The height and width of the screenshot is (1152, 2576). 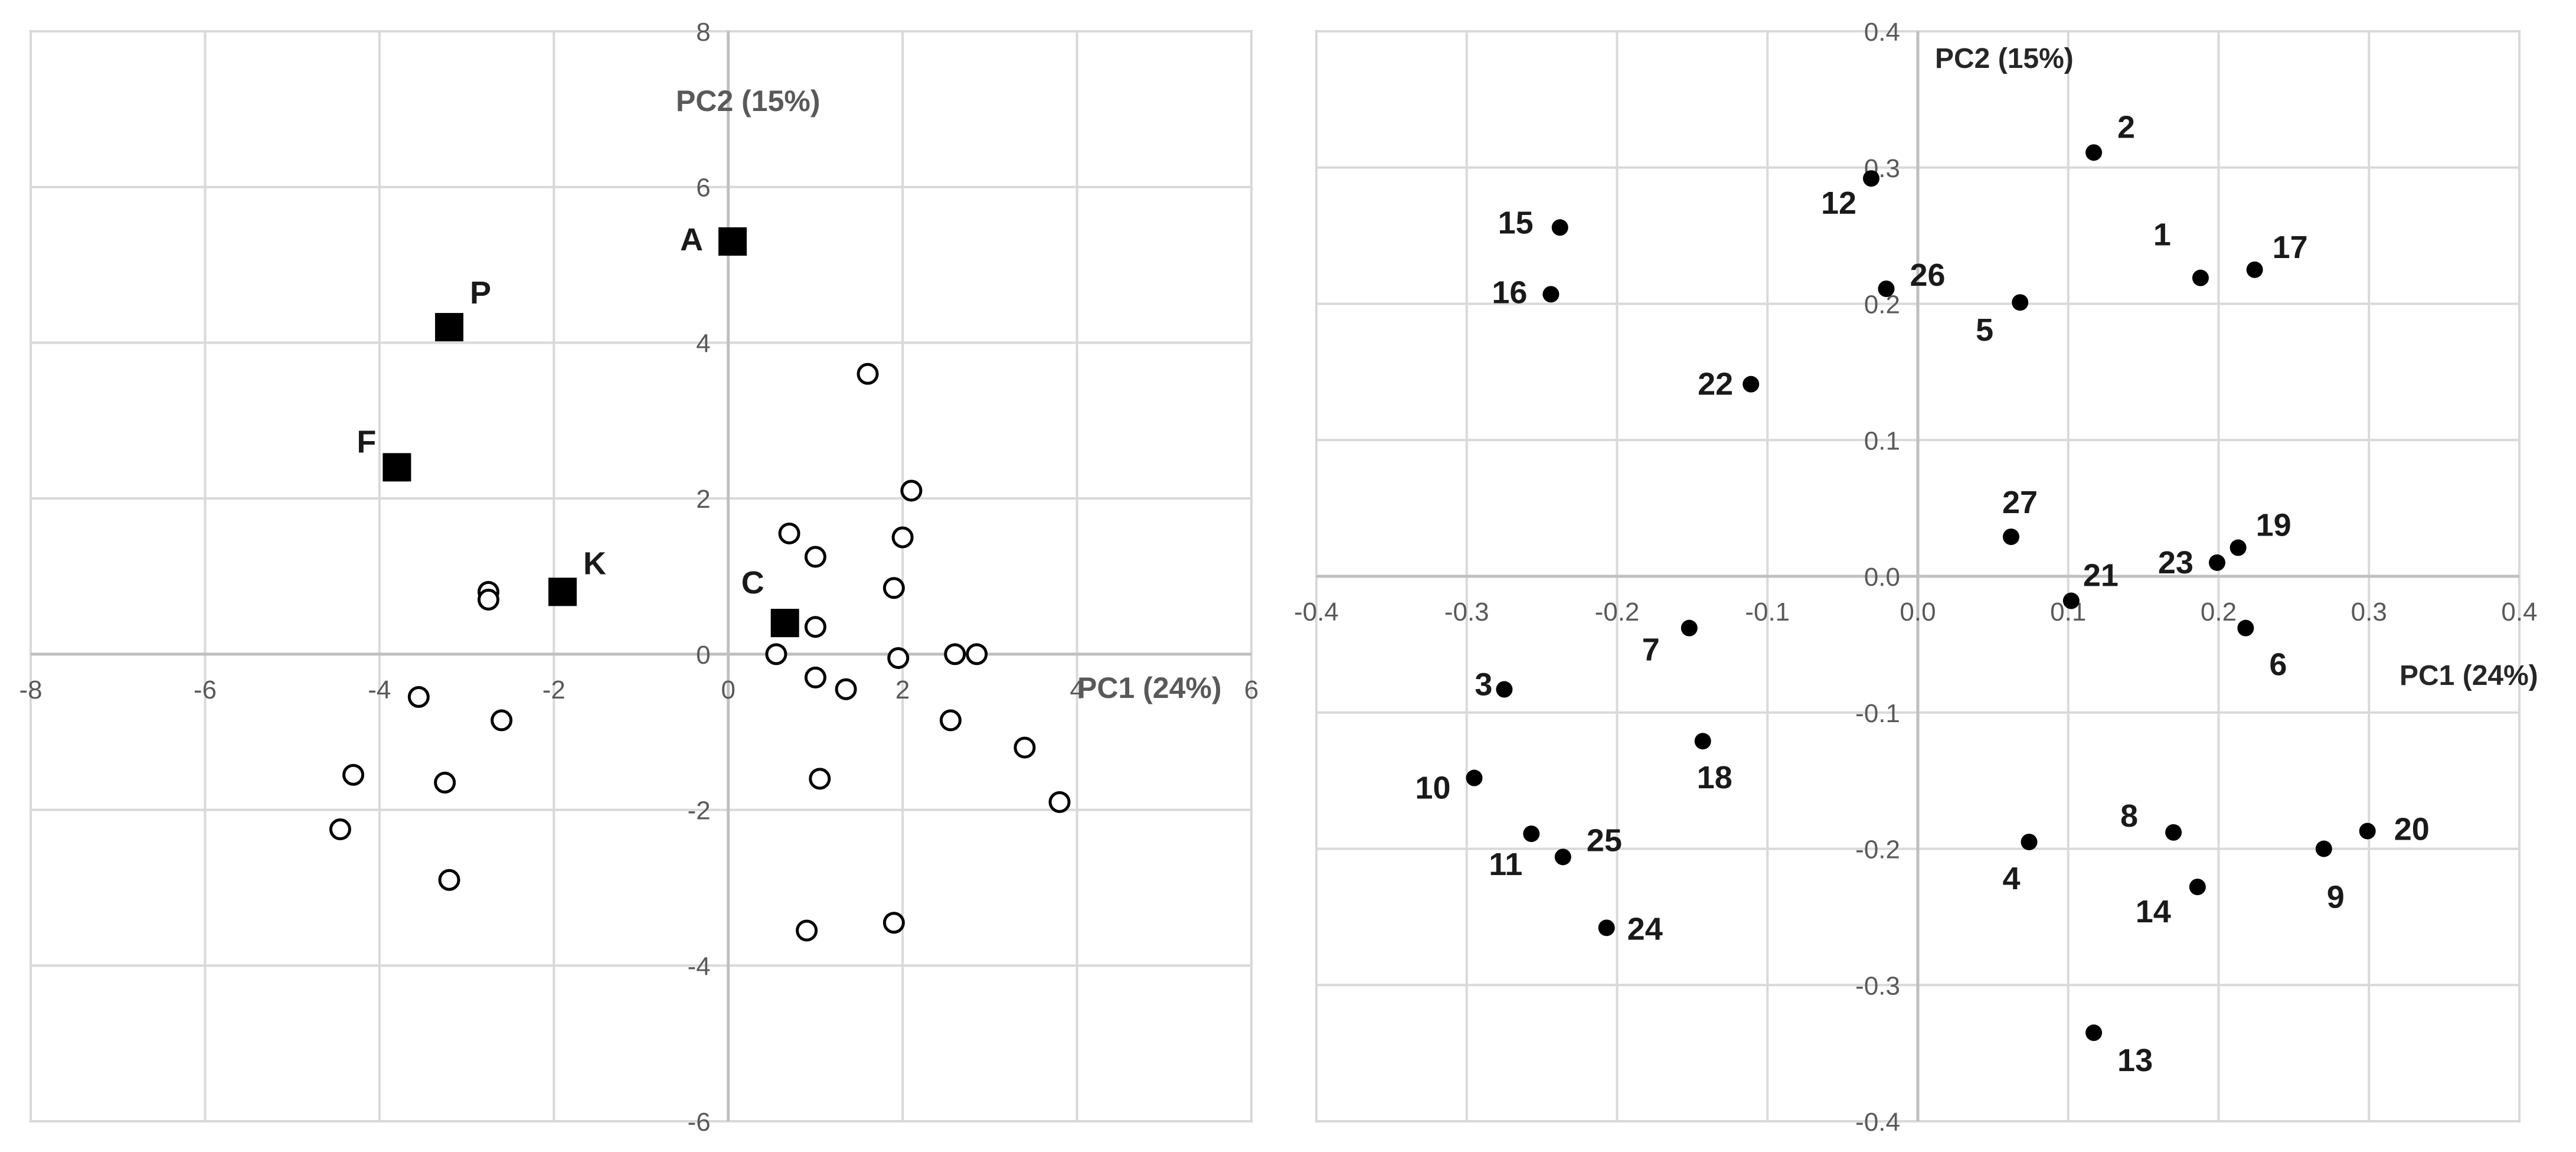 I want to click on x-tick-label: 0.0, so click(x=1918, y=612).